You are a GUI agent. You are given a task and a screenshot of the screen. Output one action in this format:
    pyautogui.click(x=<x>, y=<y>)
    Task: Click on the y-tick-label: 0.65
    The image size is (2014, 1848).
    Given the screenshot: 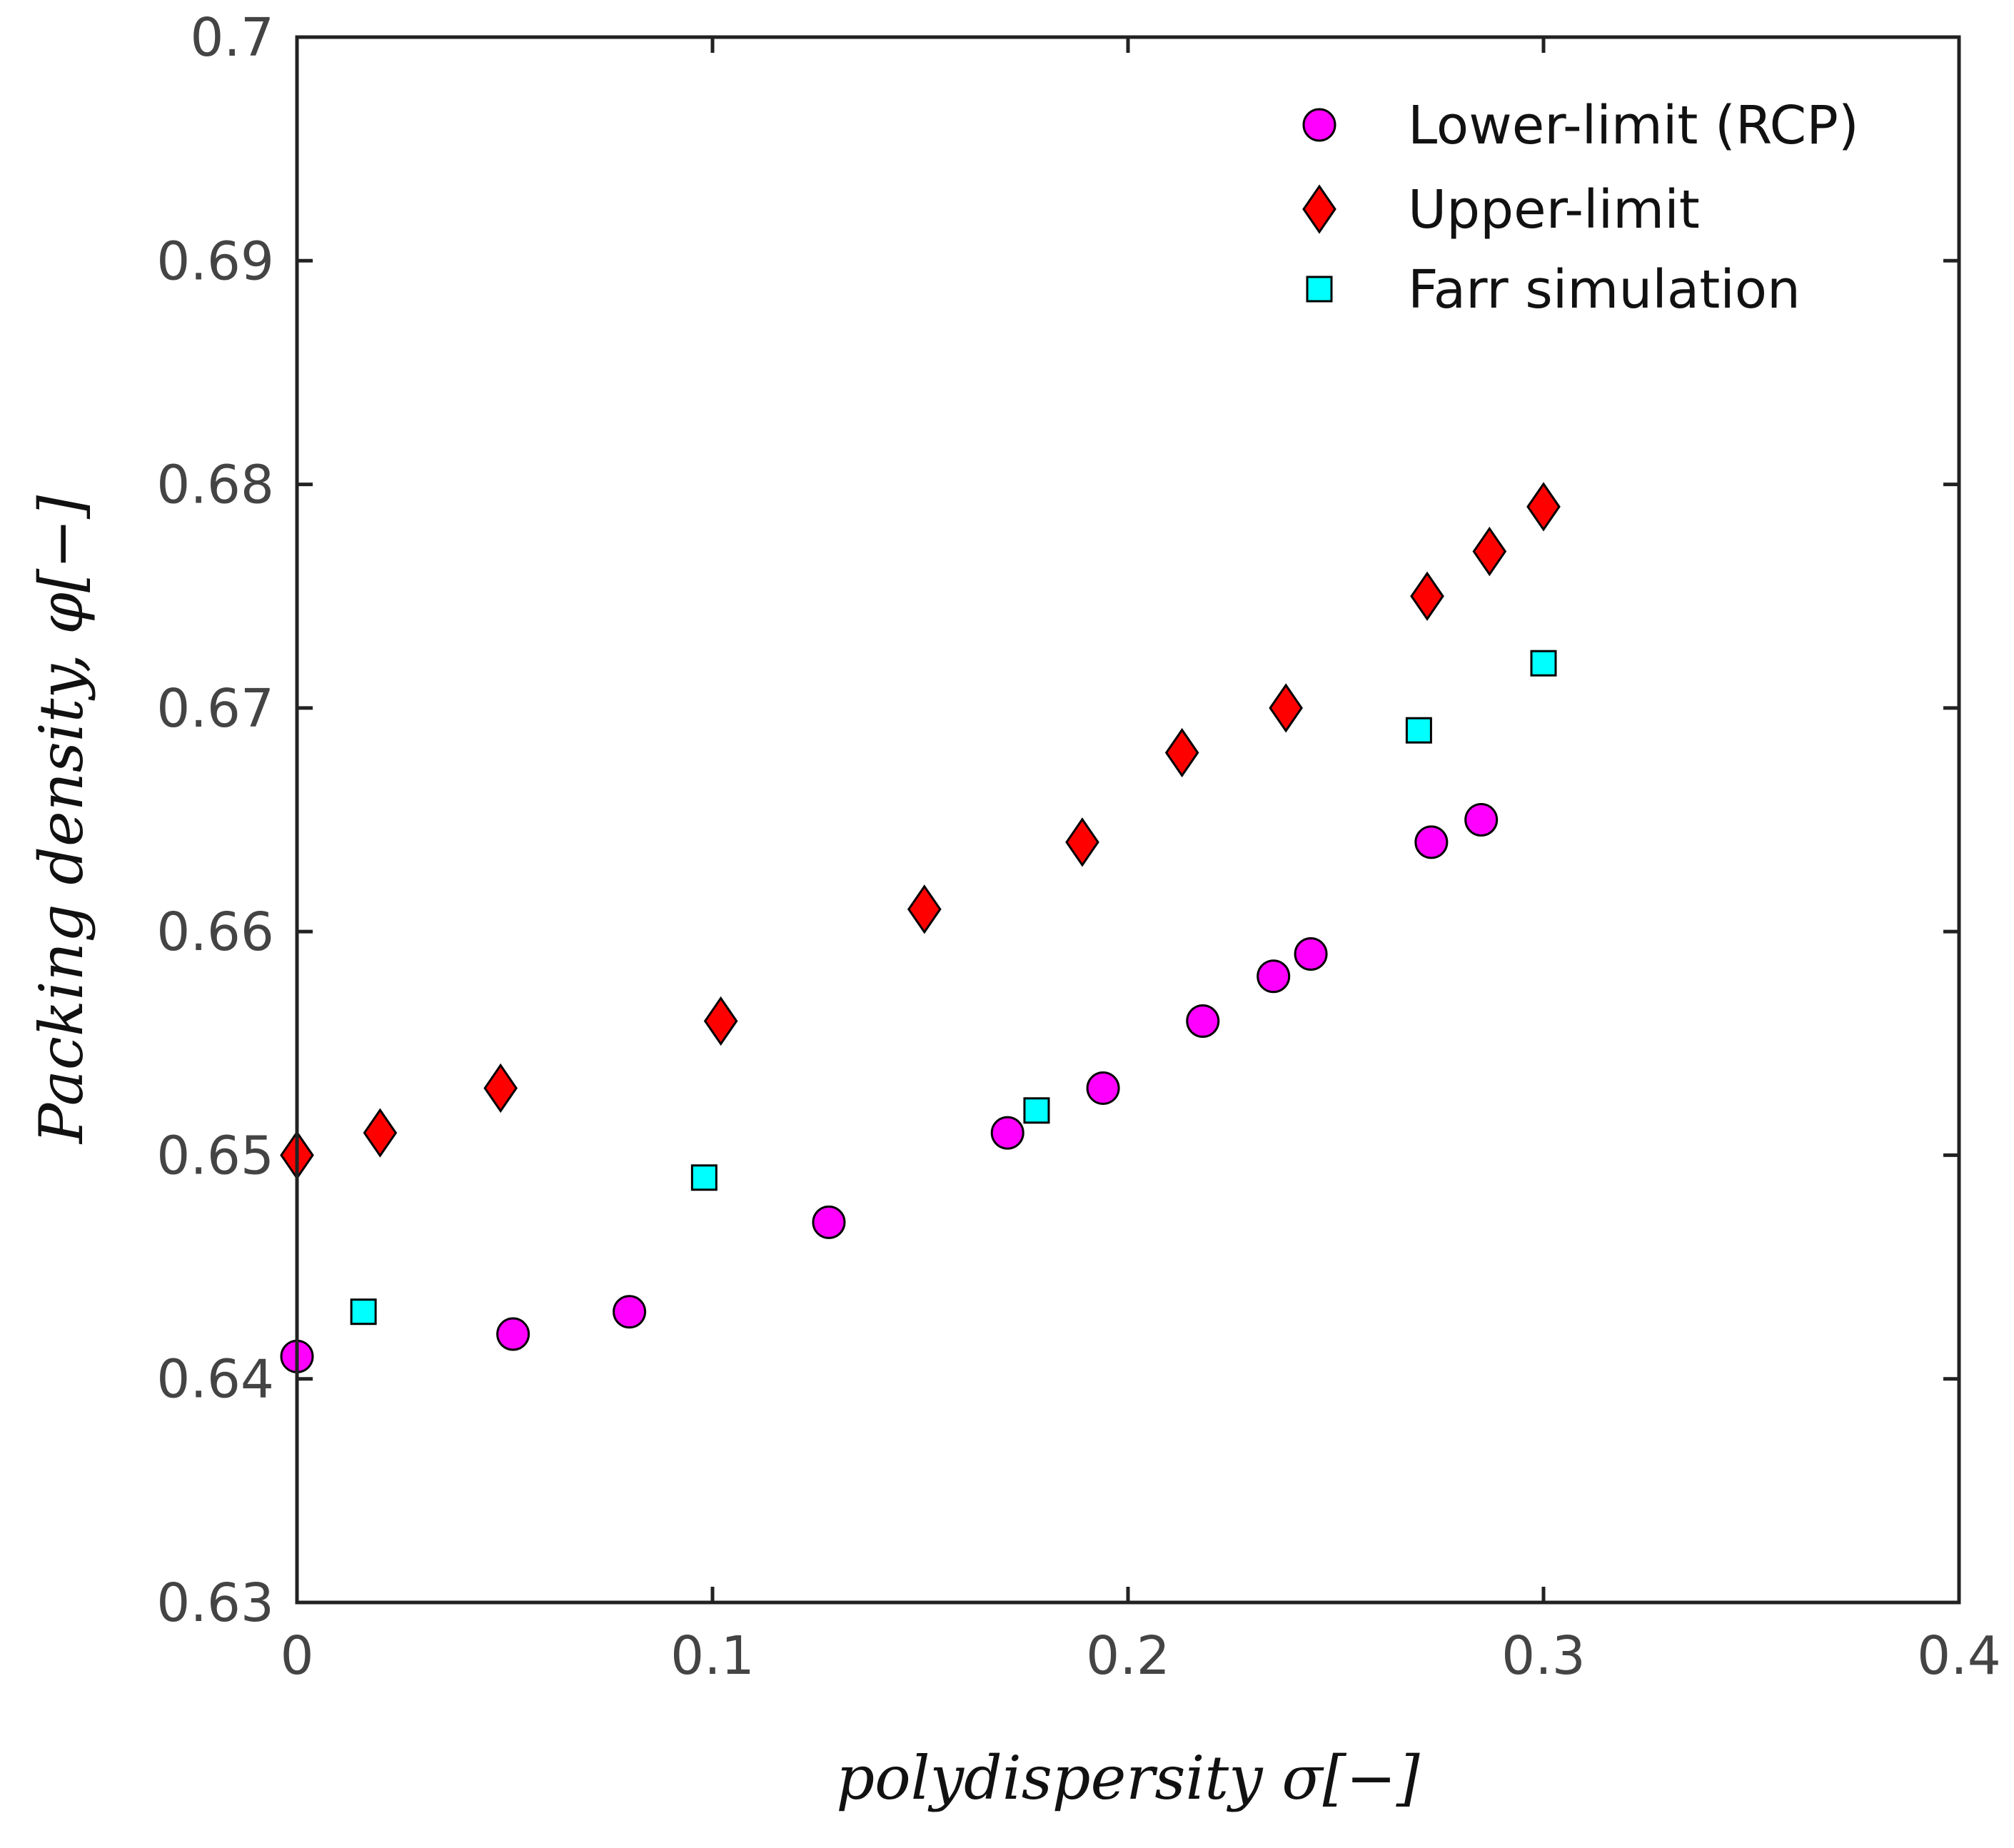 What is the action you would take?
    pyautogui.click(x=215, y=1155)
    